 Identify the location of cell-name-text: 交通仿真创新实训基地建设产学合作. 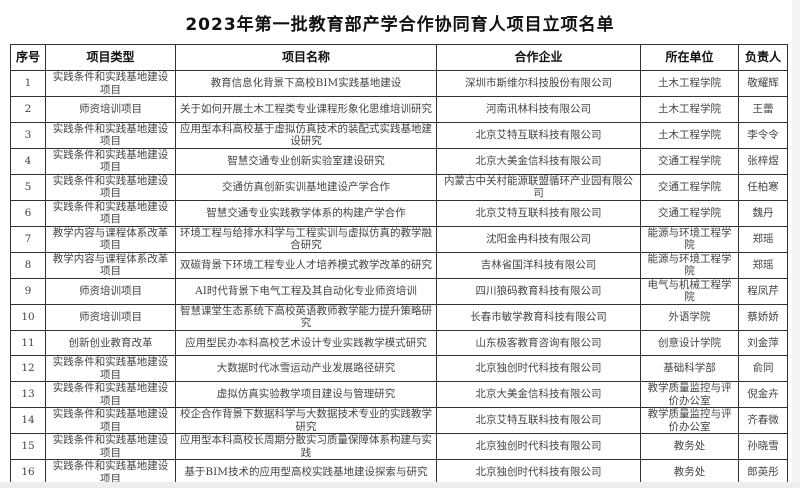
(306, 186).